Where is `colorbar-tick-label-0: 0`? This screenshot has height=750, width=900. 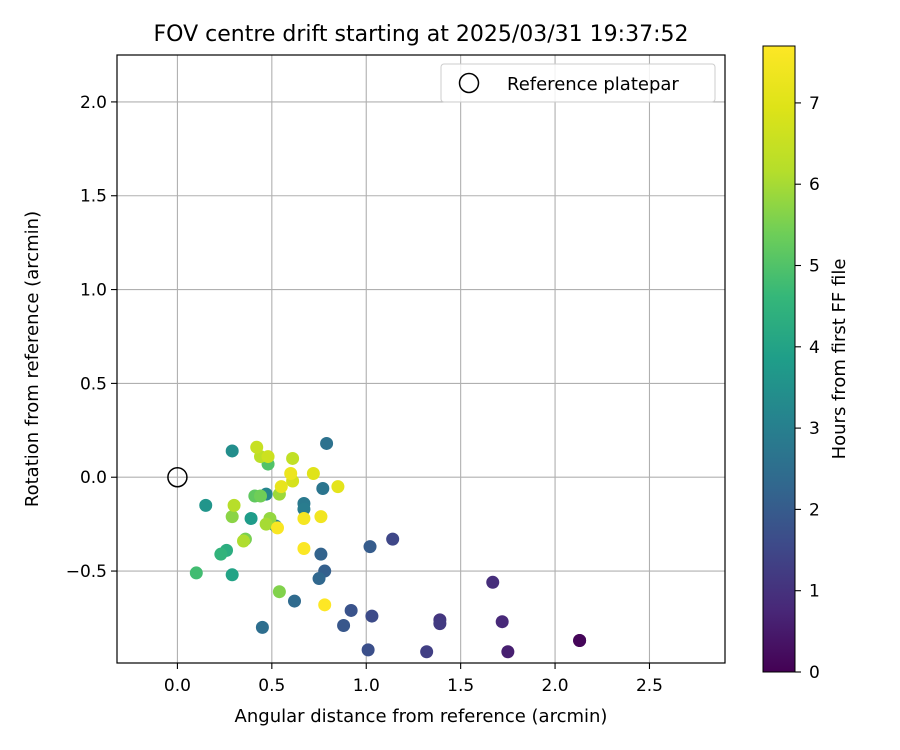 colorbar-tick-label-0: 0 is located at coordinates (814, 673).